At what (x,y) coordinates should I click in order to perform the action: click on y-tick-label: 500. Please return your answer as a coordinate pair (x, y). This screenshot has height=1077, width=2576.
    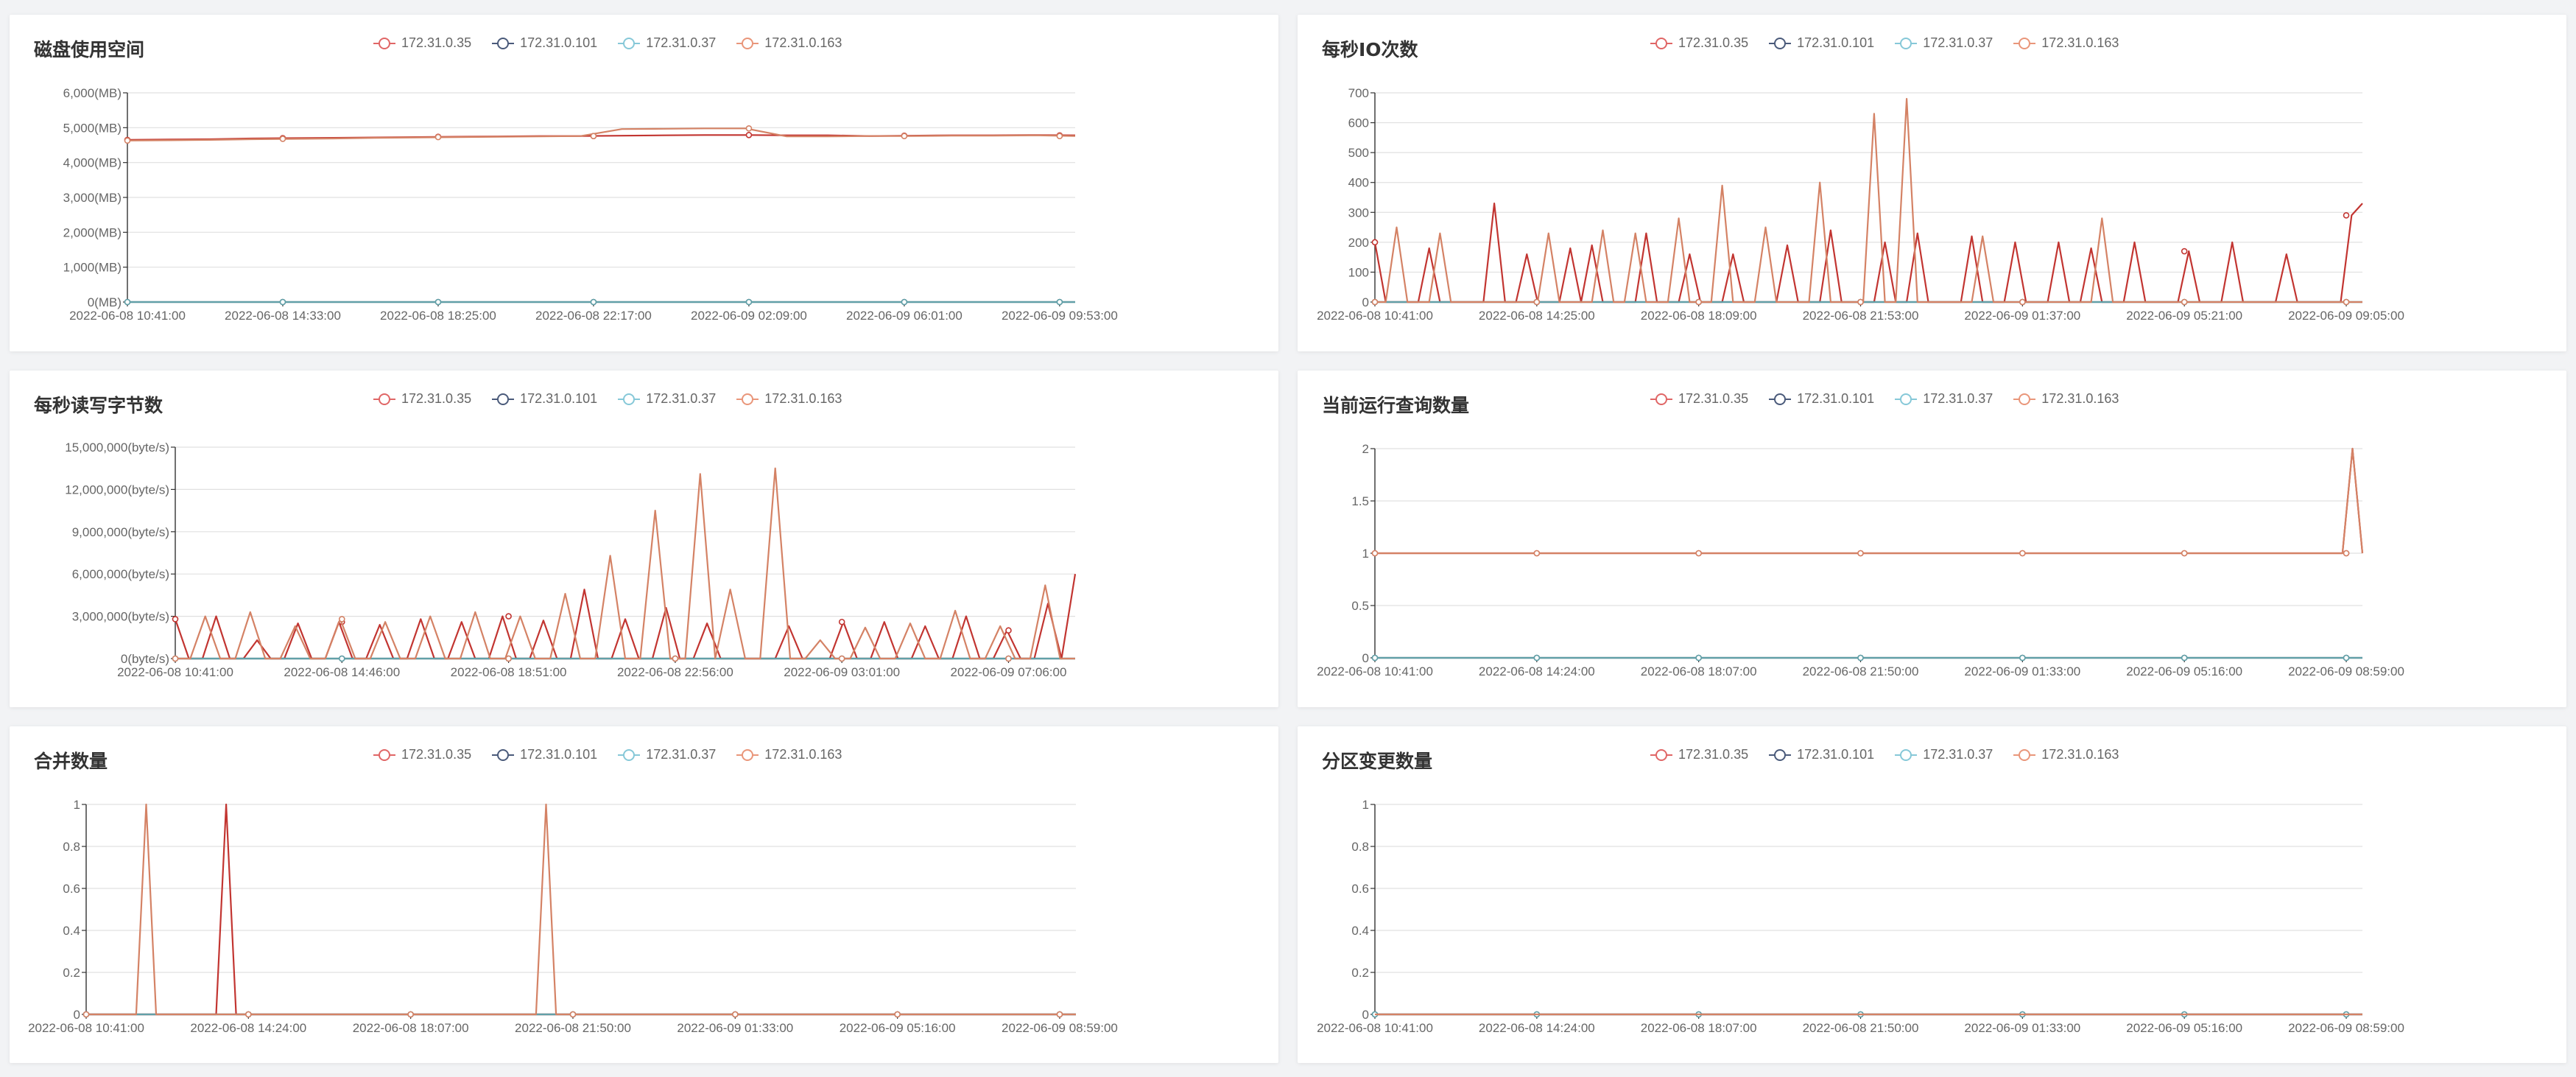
    Looking at the image, I should click on (1358, 153).